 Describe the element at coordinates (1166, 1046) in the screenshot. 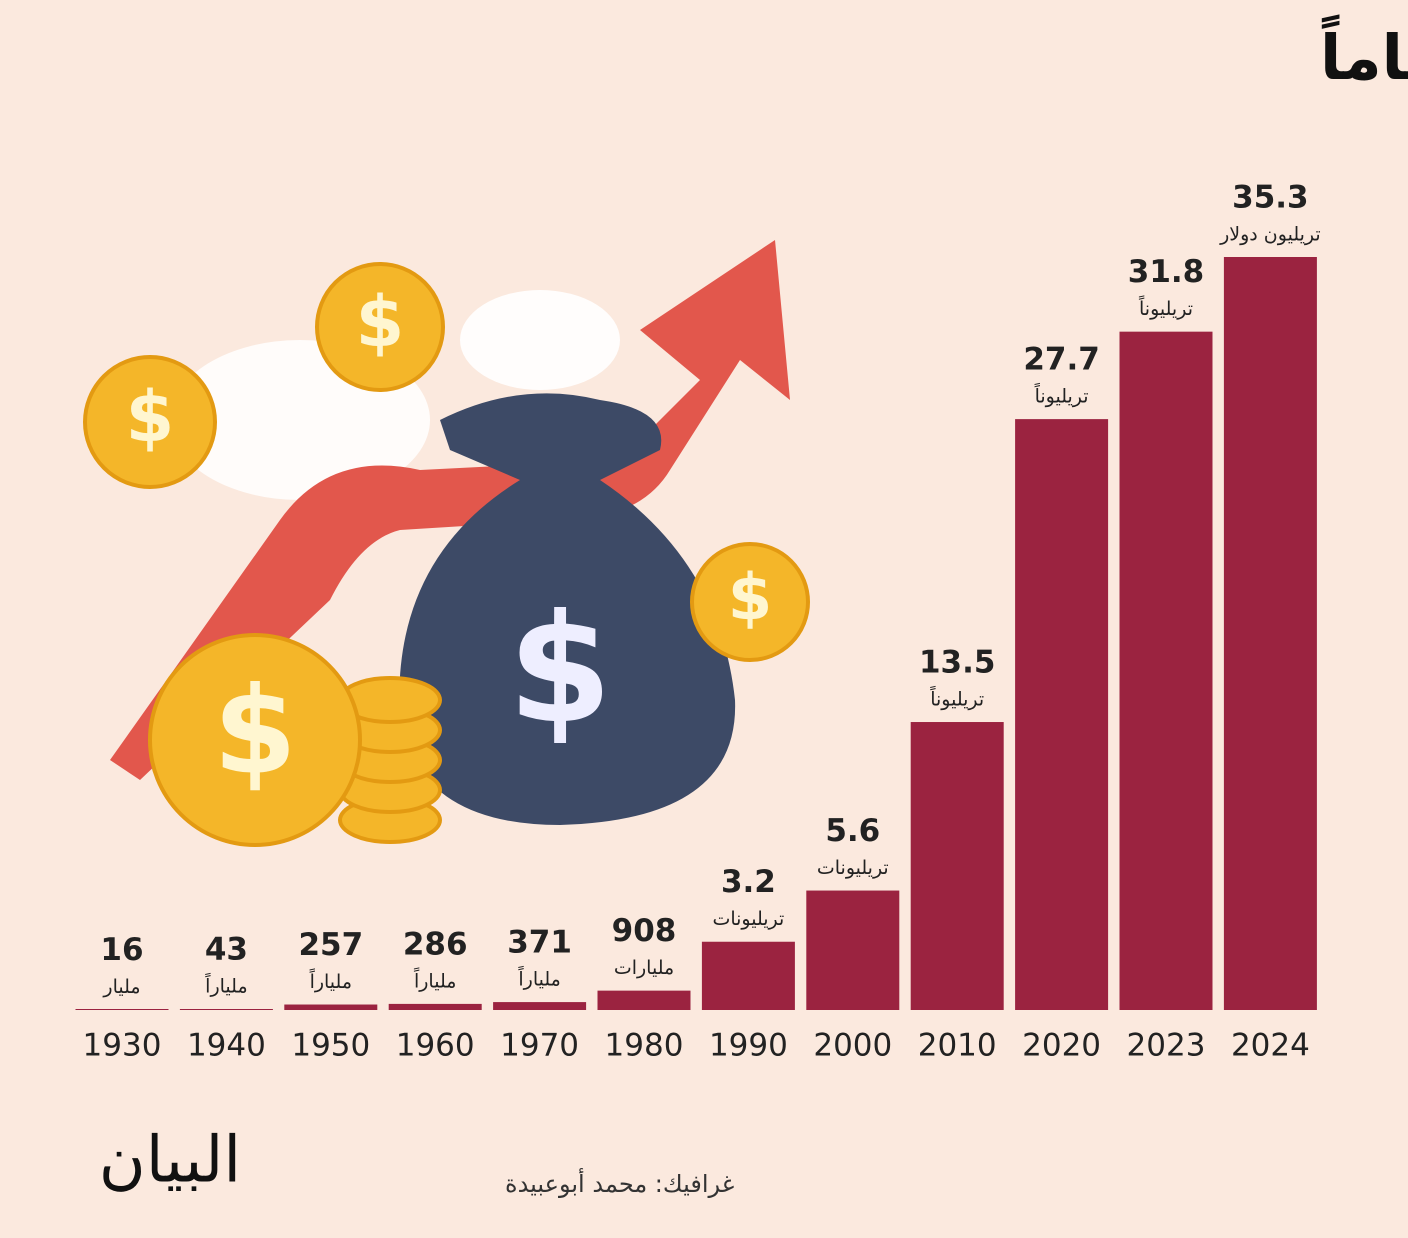

I see `x-tick-label: 2023` at that location.